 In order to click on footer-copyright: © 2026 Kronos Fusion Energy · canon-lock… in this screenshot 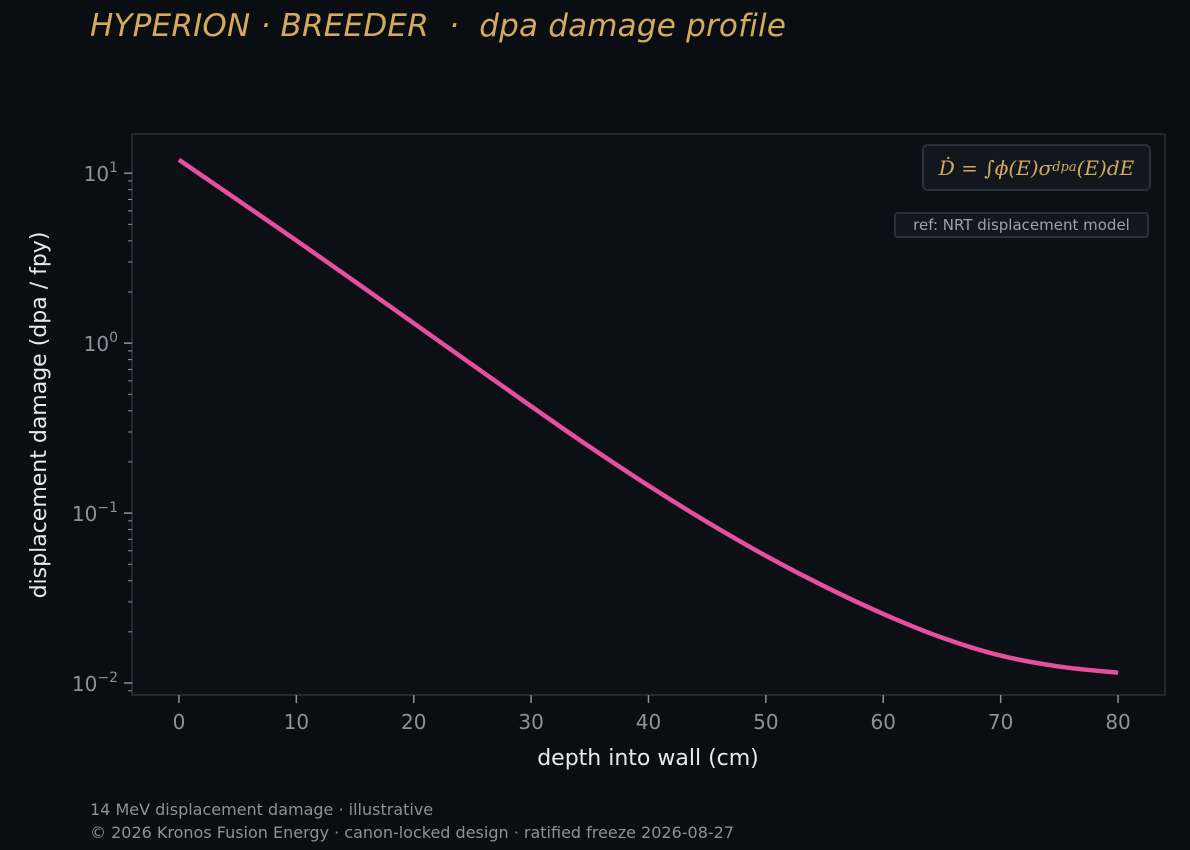, I will do `click(412, 832)`.